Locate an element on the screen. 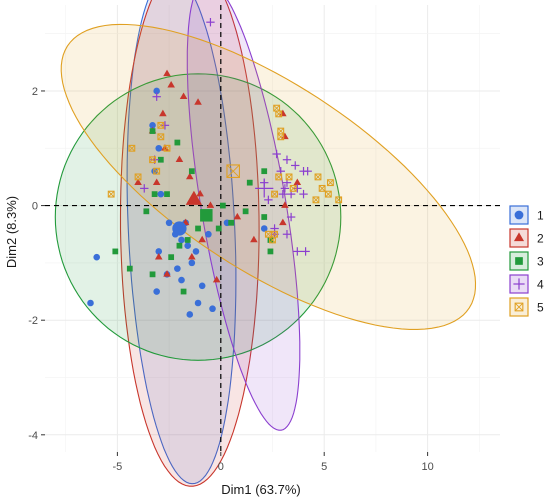  legend-item-5: 5 is located at coordinates (526, 307).